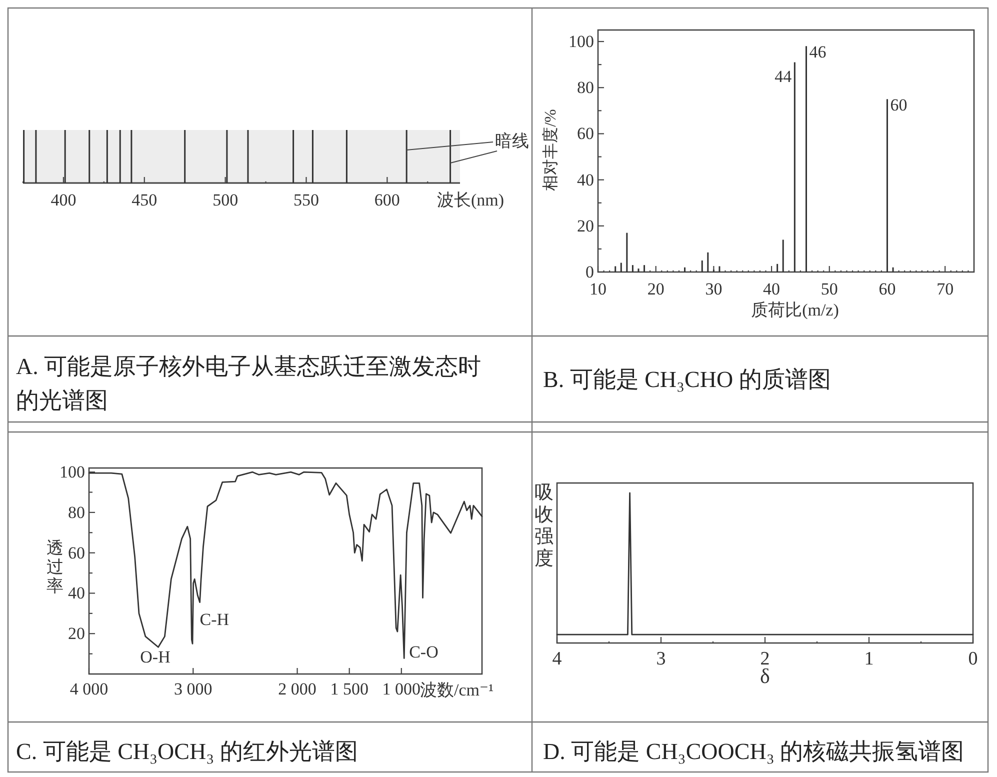  I want to click on x-tick-label: 10, so click(598, 289).